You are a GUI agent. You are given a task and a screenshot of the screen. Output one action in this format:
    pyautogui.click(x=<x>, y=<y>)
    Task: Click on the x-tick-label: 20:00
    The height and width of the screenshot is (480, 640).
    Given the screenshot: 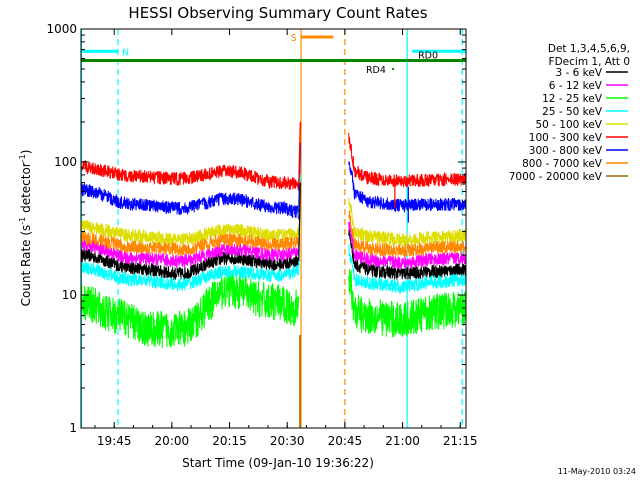 What is the action you would take?
    pyautogui.click(x=172, y=441)
    